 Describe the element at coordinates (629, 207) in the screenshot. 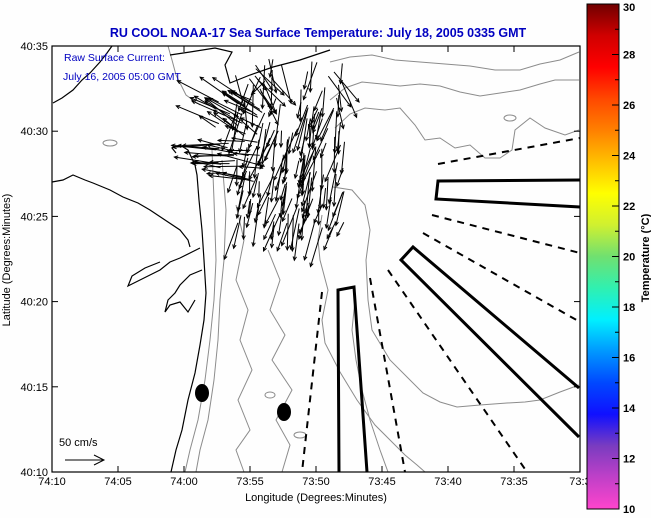

I see `colorbar-tick-label: 22` at that location.